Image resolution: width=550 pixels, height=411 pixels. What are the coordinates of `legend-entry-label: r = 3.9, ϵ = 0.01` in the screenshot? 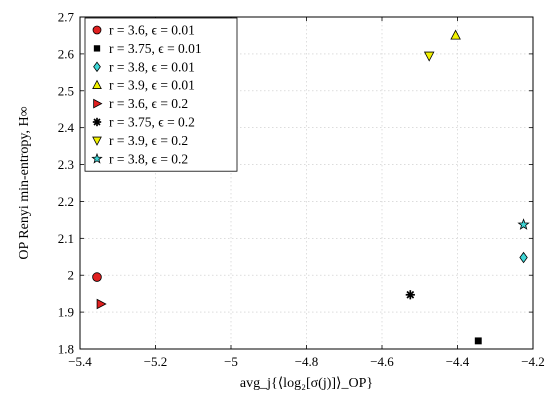 It's located at (152, 85).